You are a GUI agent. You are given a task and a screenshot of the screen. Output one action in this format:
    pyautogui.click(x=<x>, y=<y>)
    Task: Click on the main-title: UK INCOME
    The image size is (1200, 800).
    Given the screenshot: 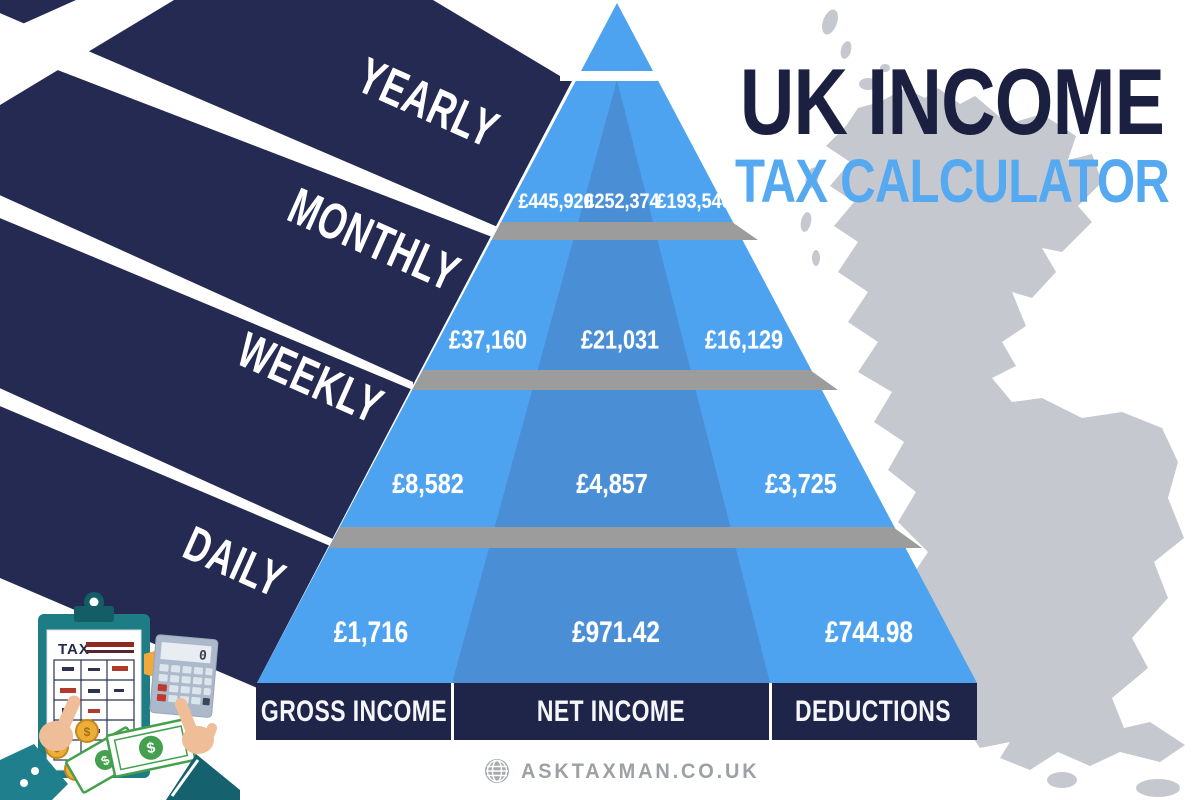 What is the action you would take?
    pyautogui.click(x=952, y=102)
    